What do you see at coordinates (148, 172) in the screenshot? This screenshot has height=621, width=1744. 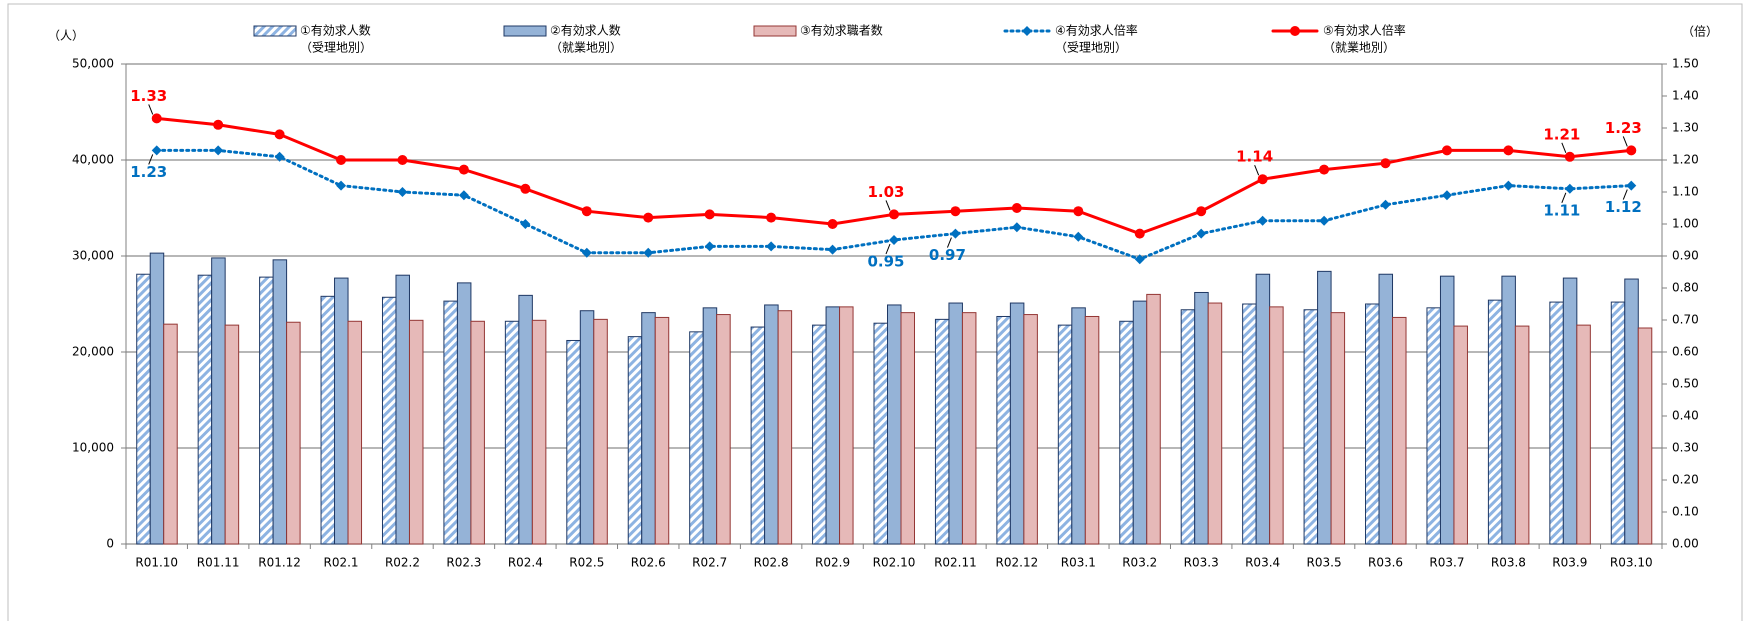 I see `data-label: 1.23` at bounding box center [148, 172].